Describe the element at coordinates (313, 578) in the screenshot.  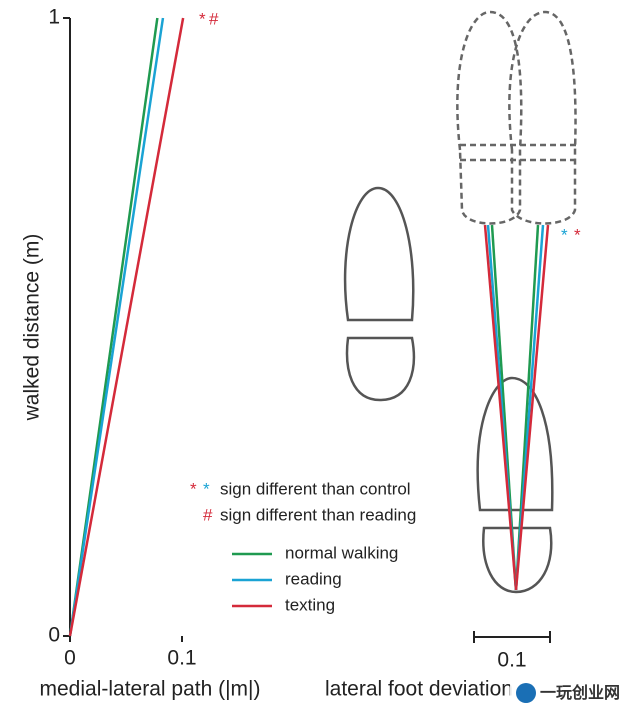
I see `legend-label: reading` at that location.